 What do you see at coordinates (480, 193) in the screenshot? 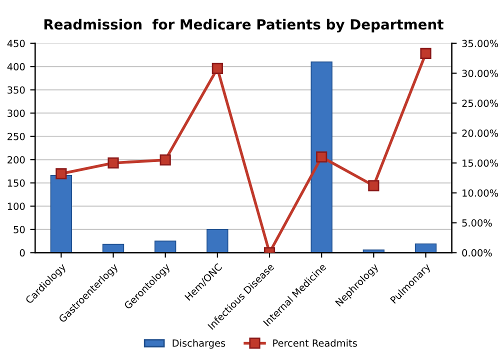
I see `y2-tick-label: 10.00%` at bounding box center [480, 193].